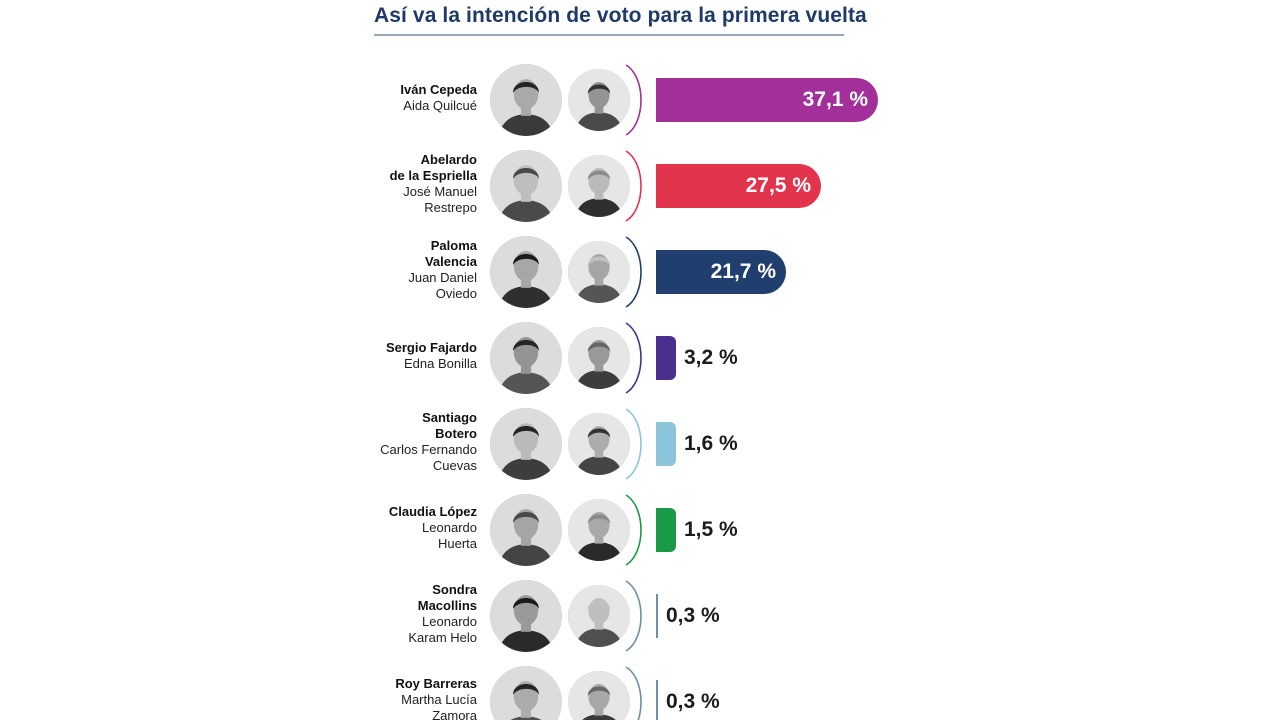 The height and width of the screenshot is (720, 1280). Describe the element at coordinates (428, 449) in the screenshot. I see `vice-president-name-line: Carlos Fernando` at that location.